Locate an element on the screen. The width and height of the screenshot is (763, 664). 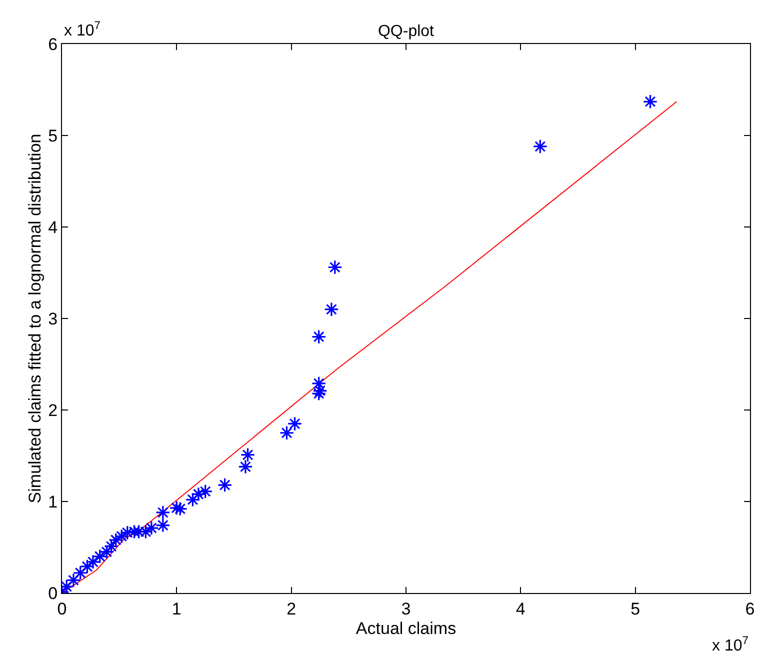
x-tick-label: 4 is located at coordinates (521, 608).